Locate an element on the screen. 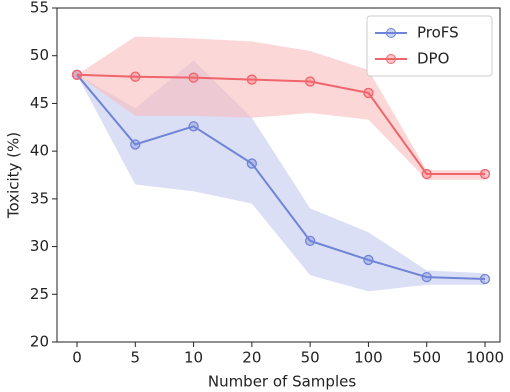 The height and width of the screenshot is (392, 510). legend-label: DPO is located at coordinates (433, 59).